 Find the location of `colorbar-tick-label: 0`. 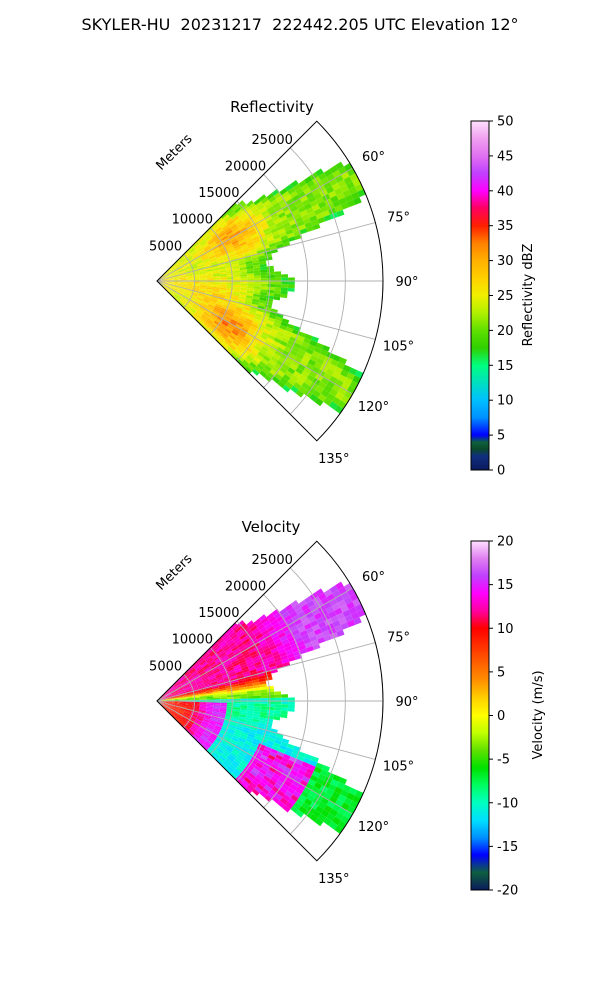

colorbar-tick-label: 0 is located at coordinates (501, 716).